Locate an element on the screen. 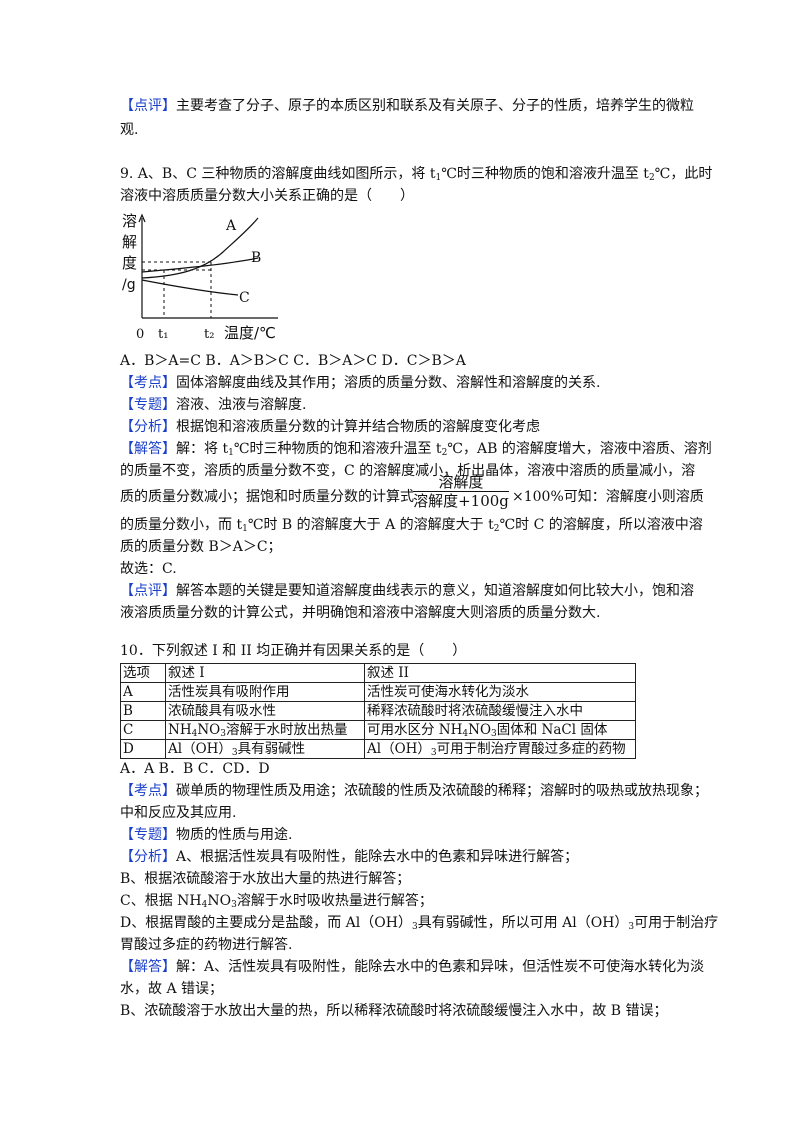 The width and height of the screenshot is (800, 1132). q10-fenxi-line1: 【分析】A、根据活性炭具有吸附性，能除去水中的色素和异味进行解答； is located at coordinates (349, 857).